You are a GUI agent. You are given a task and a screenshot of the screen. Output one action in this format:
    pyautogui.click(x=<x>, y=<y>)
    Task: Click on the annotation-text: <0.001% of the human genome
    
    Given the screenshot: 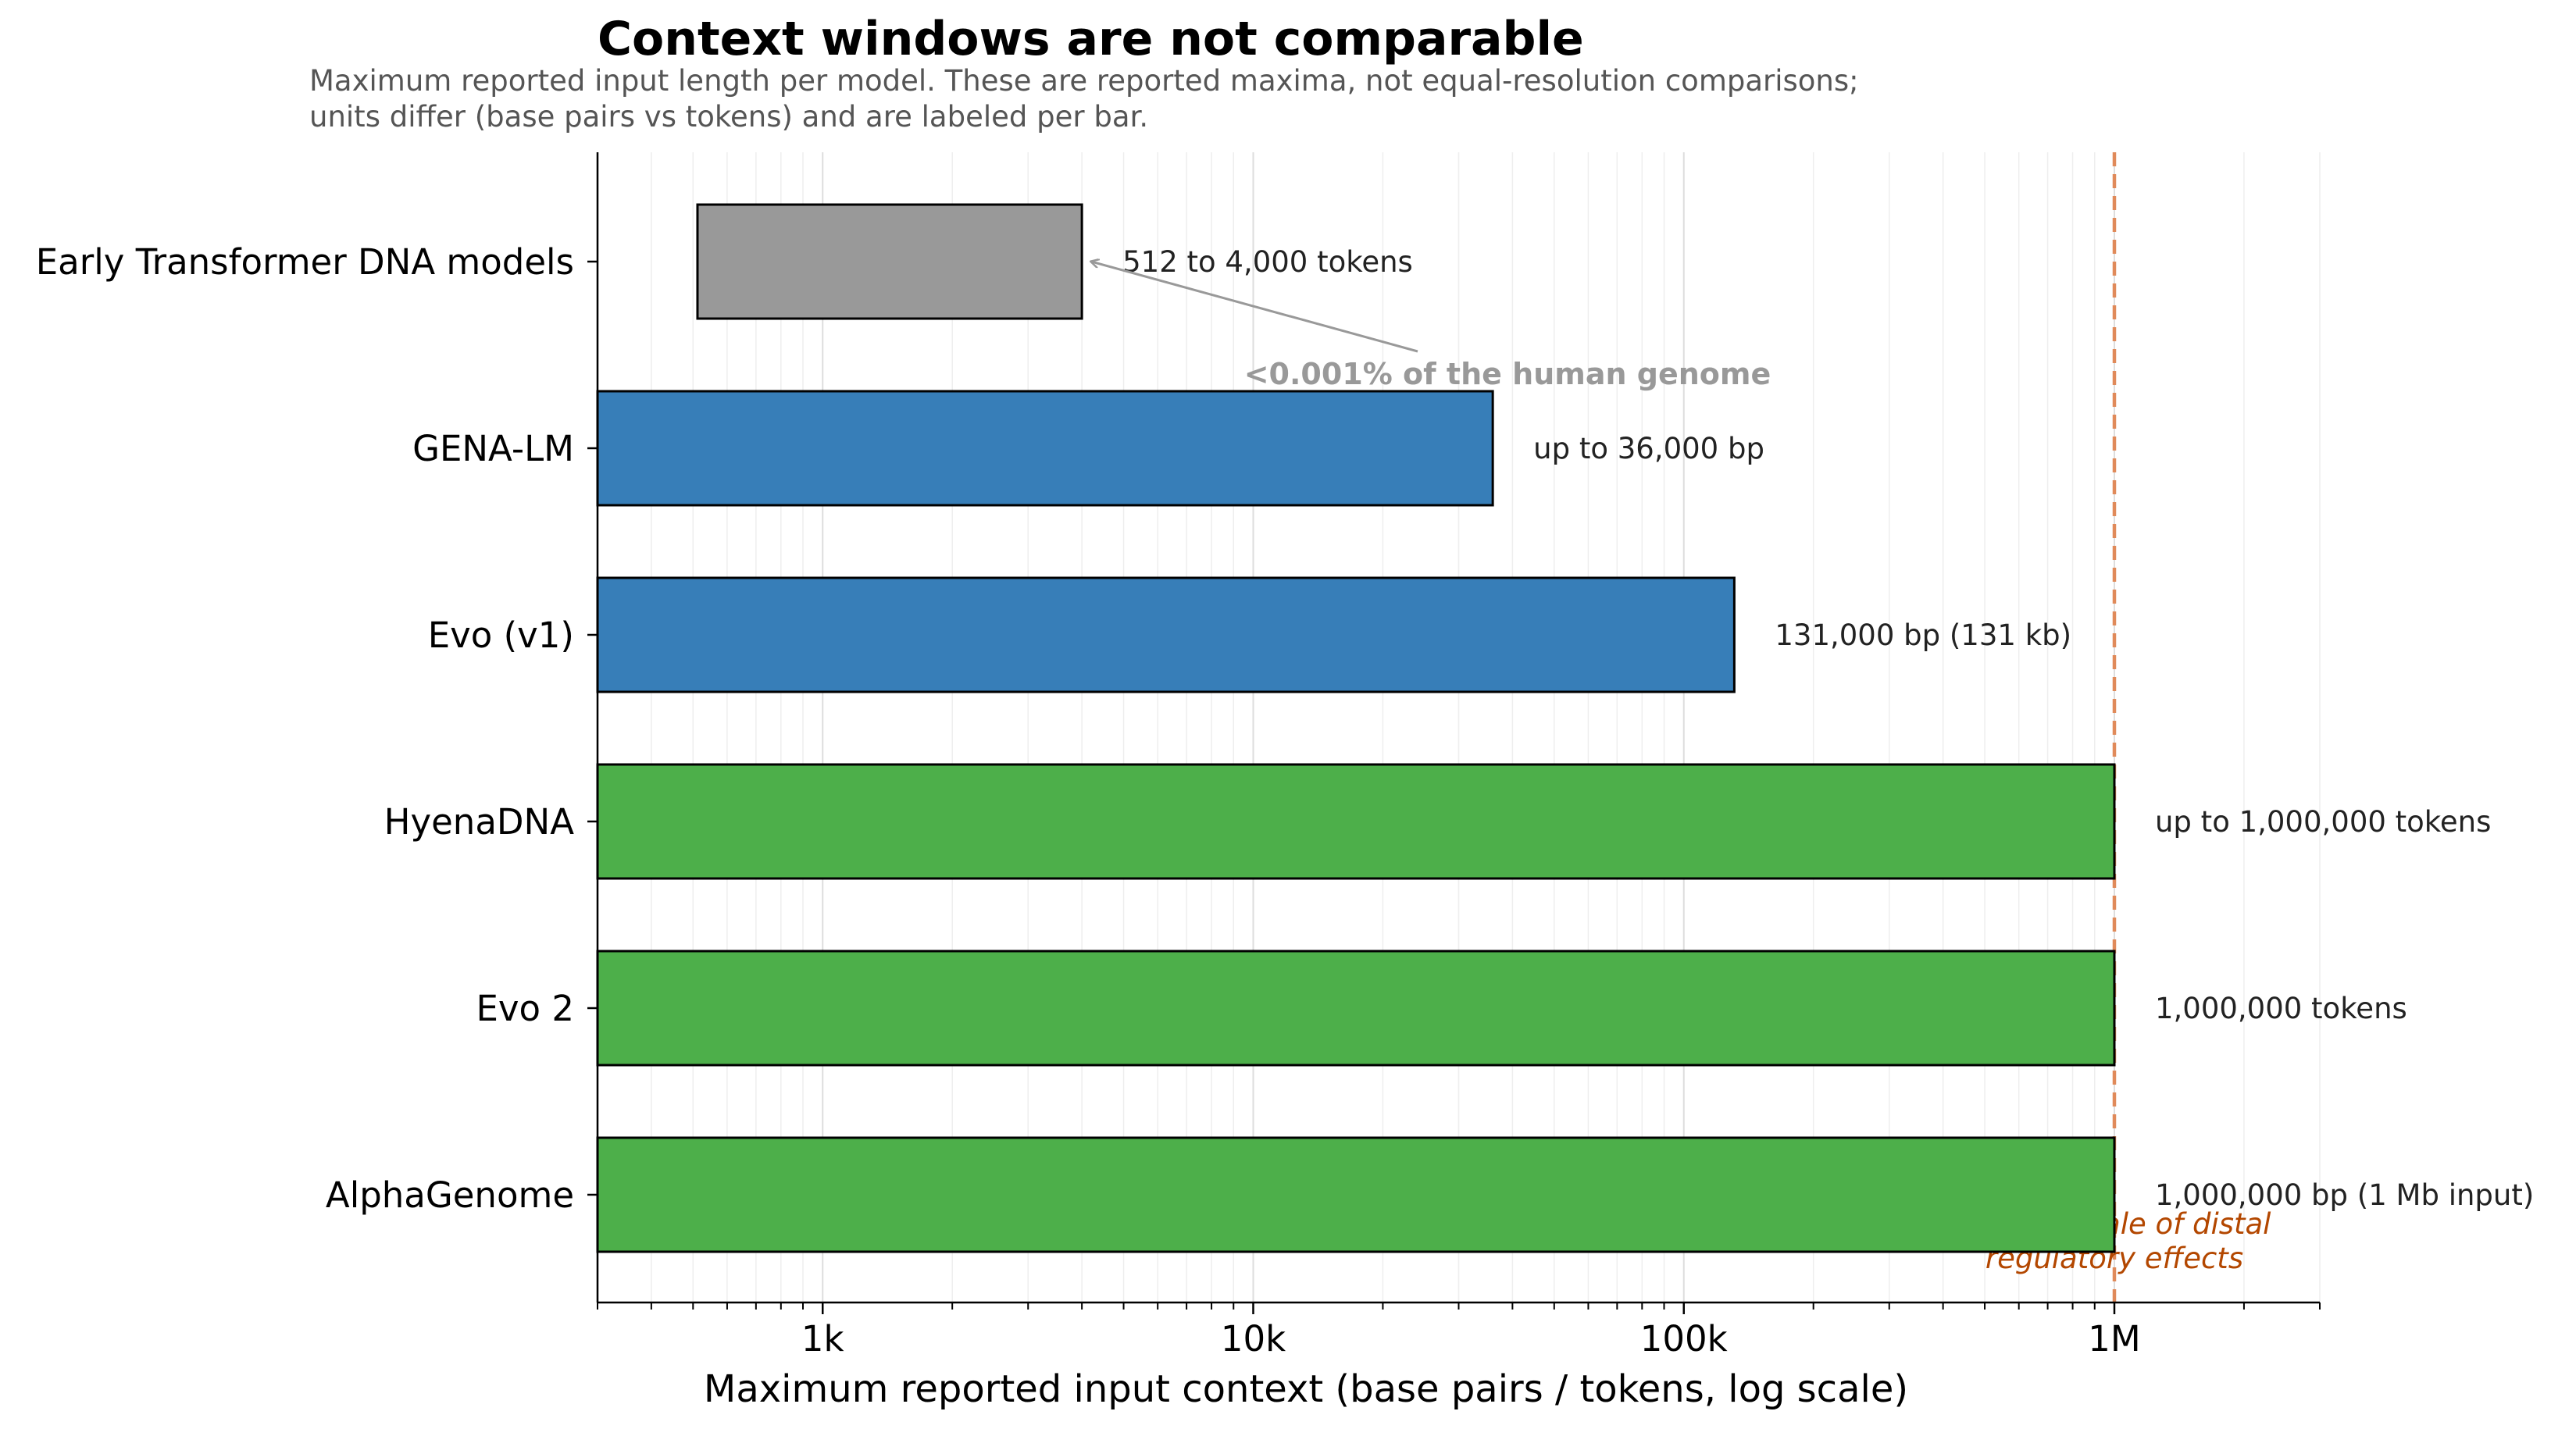 What is the action you would take?
    pyautogui.click(x=1507, y=374)
    